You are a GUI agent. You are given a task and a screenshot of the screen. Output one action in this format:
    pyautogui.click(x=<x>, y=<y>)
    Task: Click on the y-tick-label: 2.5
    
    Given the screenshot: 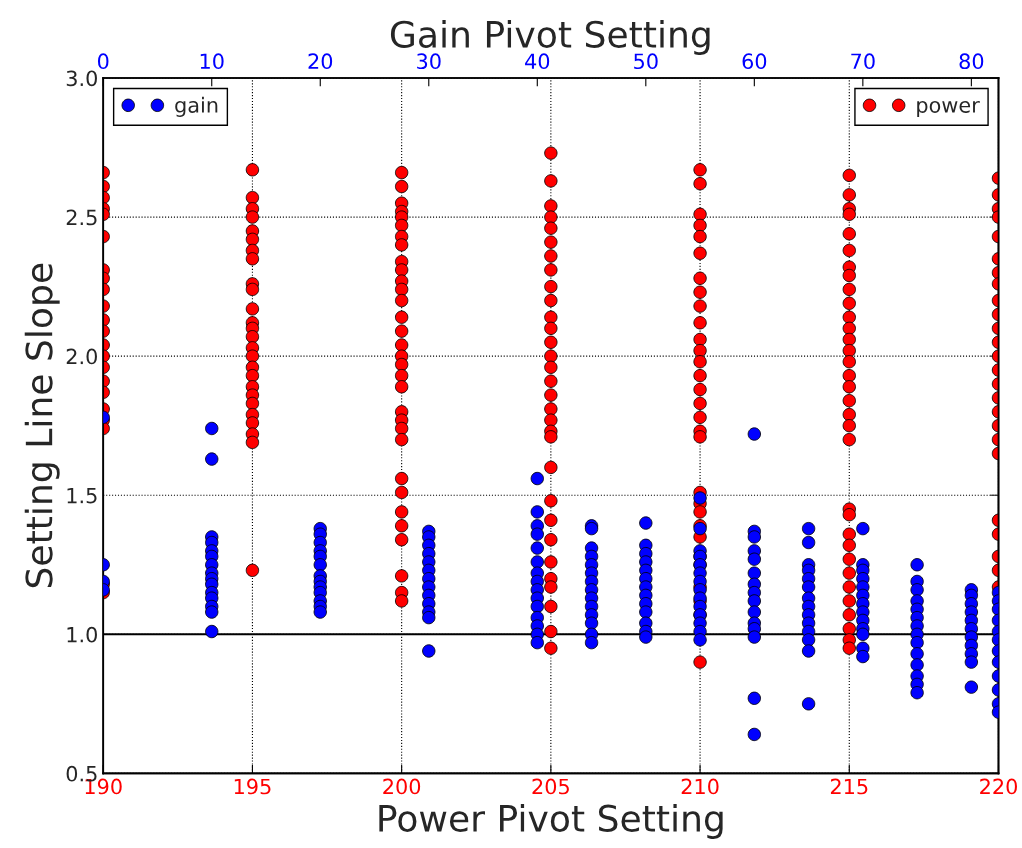 What is the action you would take?
    pyautogui.click(x=81, y=217)
    